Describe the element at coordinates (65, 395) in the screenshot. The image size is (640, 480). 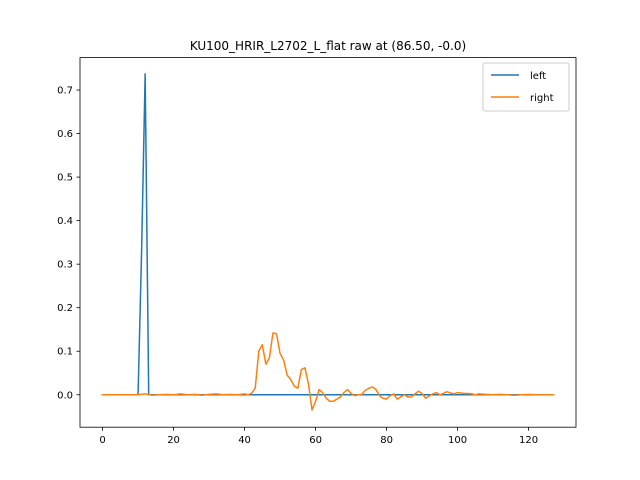
I see `y-tick-label: 0.0` at that location.